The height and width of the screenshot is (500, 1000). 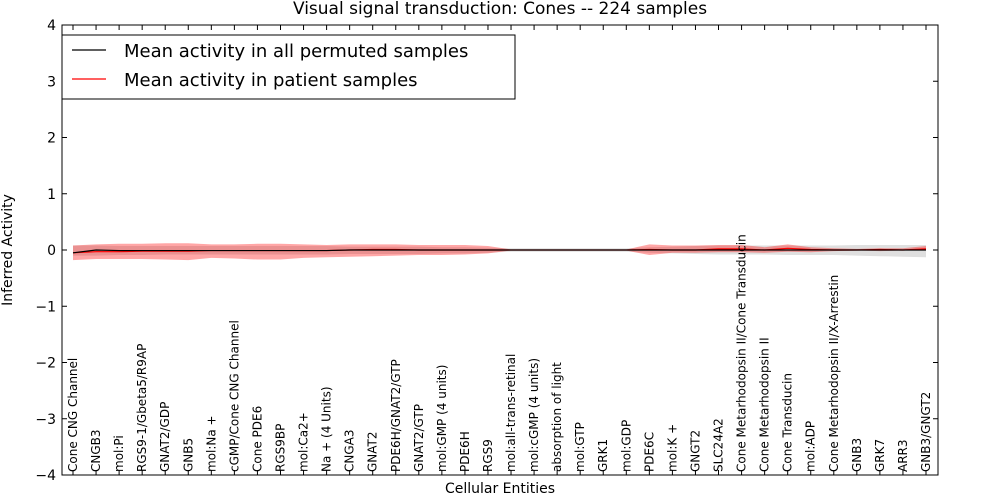 I want to click on x-tick-label: RGS9BP, so click(x=281, y=448).